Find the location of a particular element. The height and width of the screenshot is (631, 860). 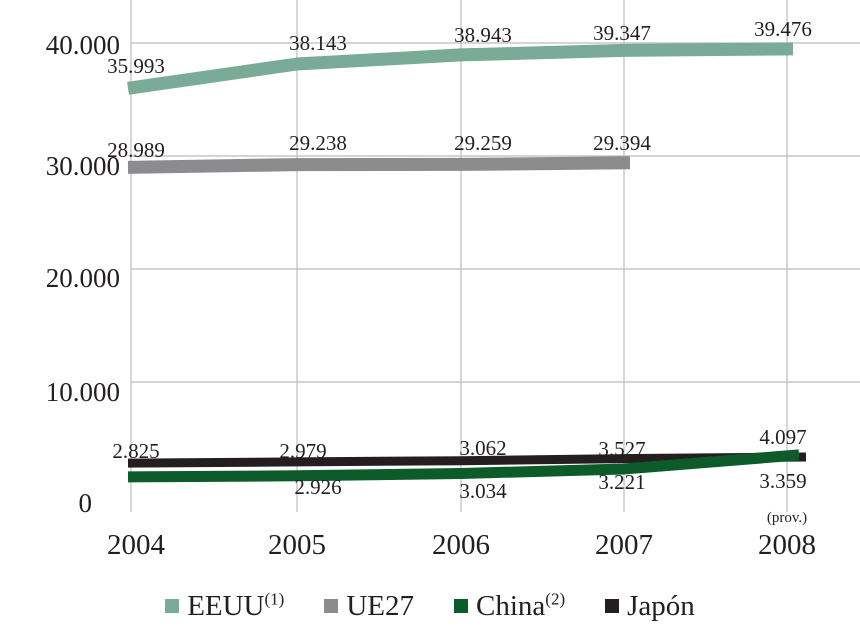

legend-item-china: China(2) is located at coordinates (509, 606).